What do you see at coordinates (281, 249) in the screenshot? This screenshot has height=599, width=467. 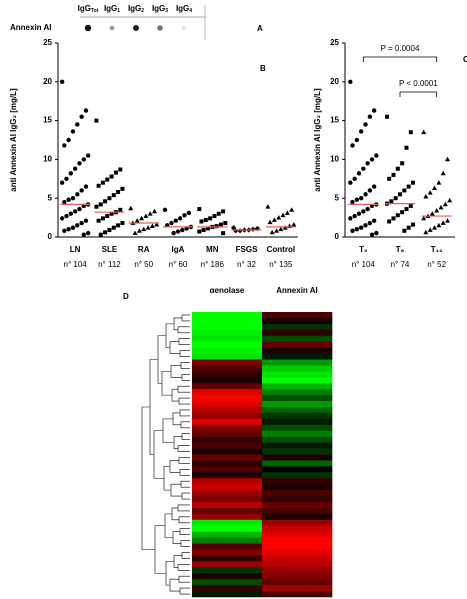 I see `x-tick-label: Control` at bounding box center [281, 249].